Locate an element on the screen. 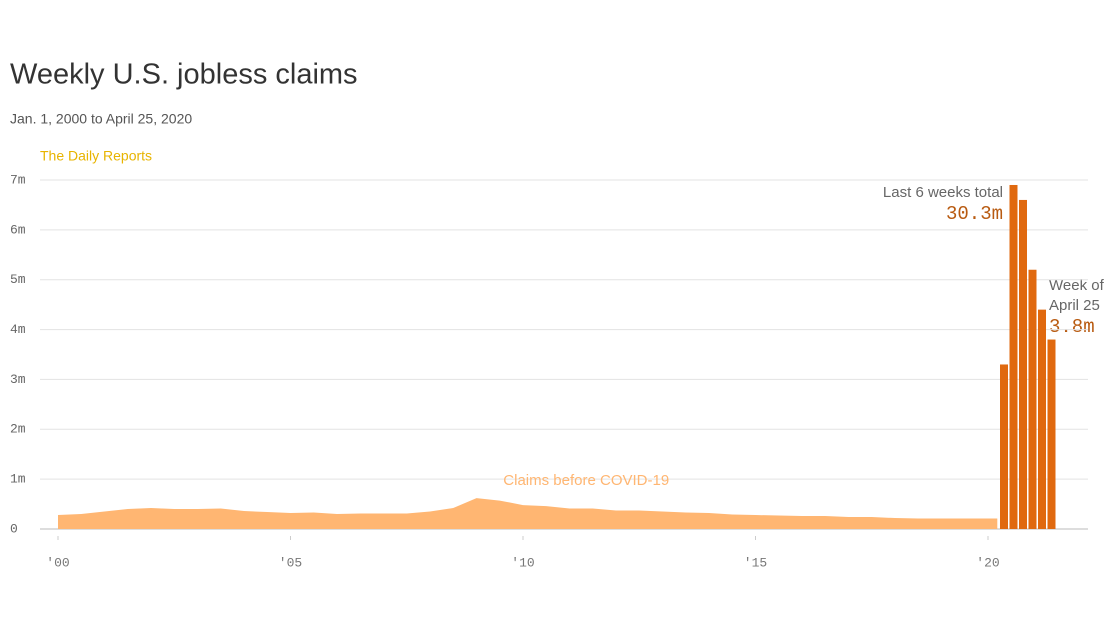 The width and height of the screenshot is (1120, 630). y-tick-label: 0 is located at coordinates (14, 528).